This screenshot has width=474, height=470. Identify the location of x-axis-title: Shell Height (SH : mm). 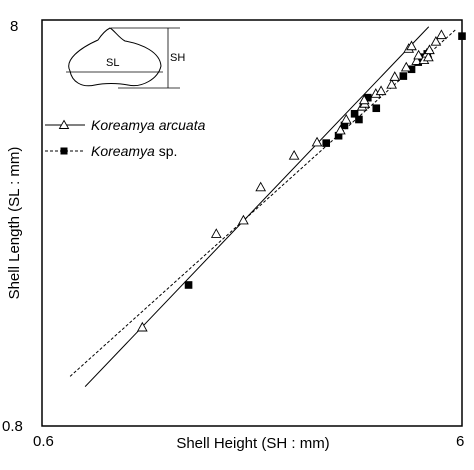
(252, 443).